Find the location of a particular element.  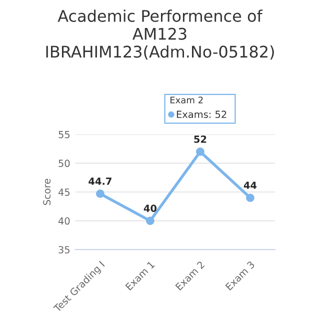

y-tick-label: 50 is located at coordinates (64, 164).